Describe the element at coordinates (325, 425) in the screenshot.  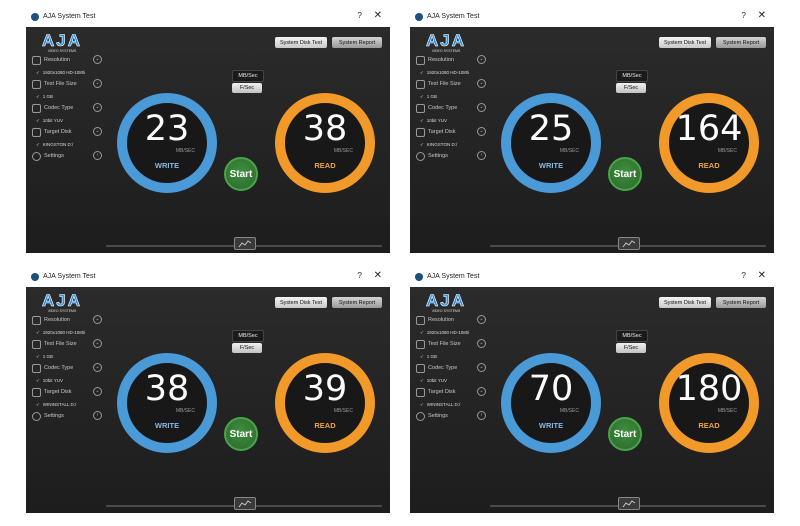
I see `read-label: READ` at that location.